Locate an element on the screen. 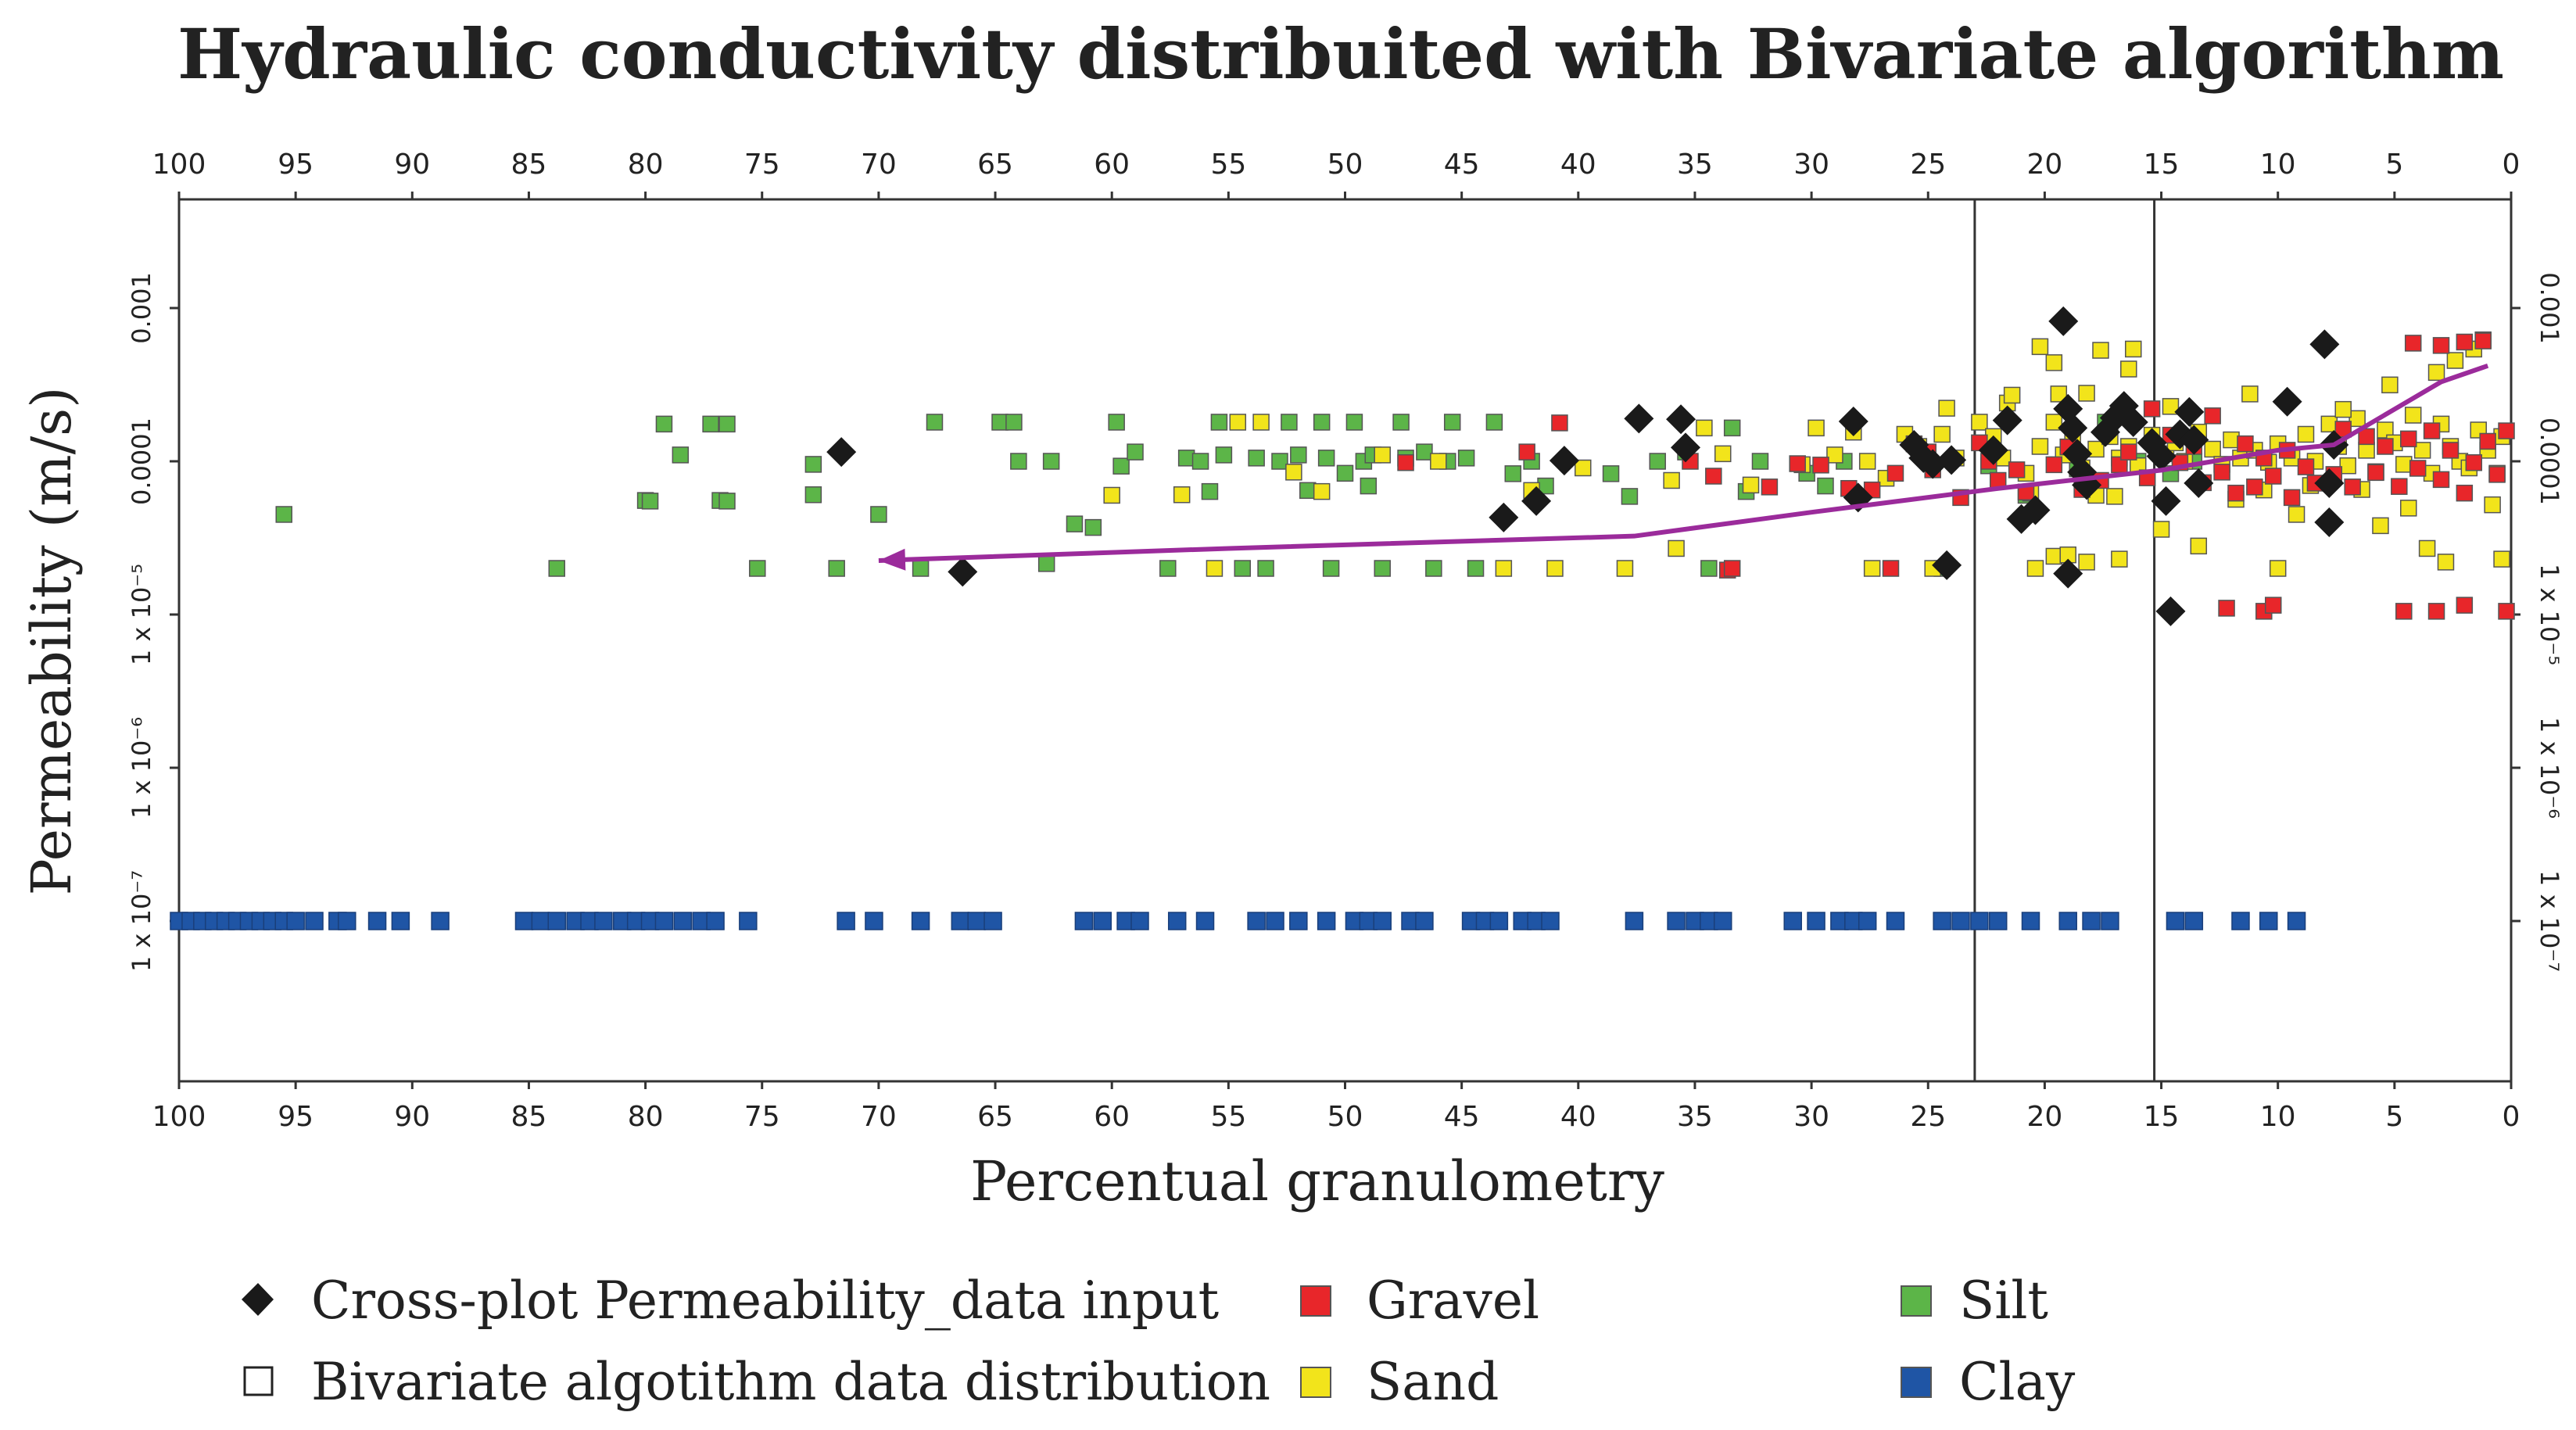 The image size is (2576, 1430). top-x-tick-label-3: 85 is located at coordinates (529, 165).